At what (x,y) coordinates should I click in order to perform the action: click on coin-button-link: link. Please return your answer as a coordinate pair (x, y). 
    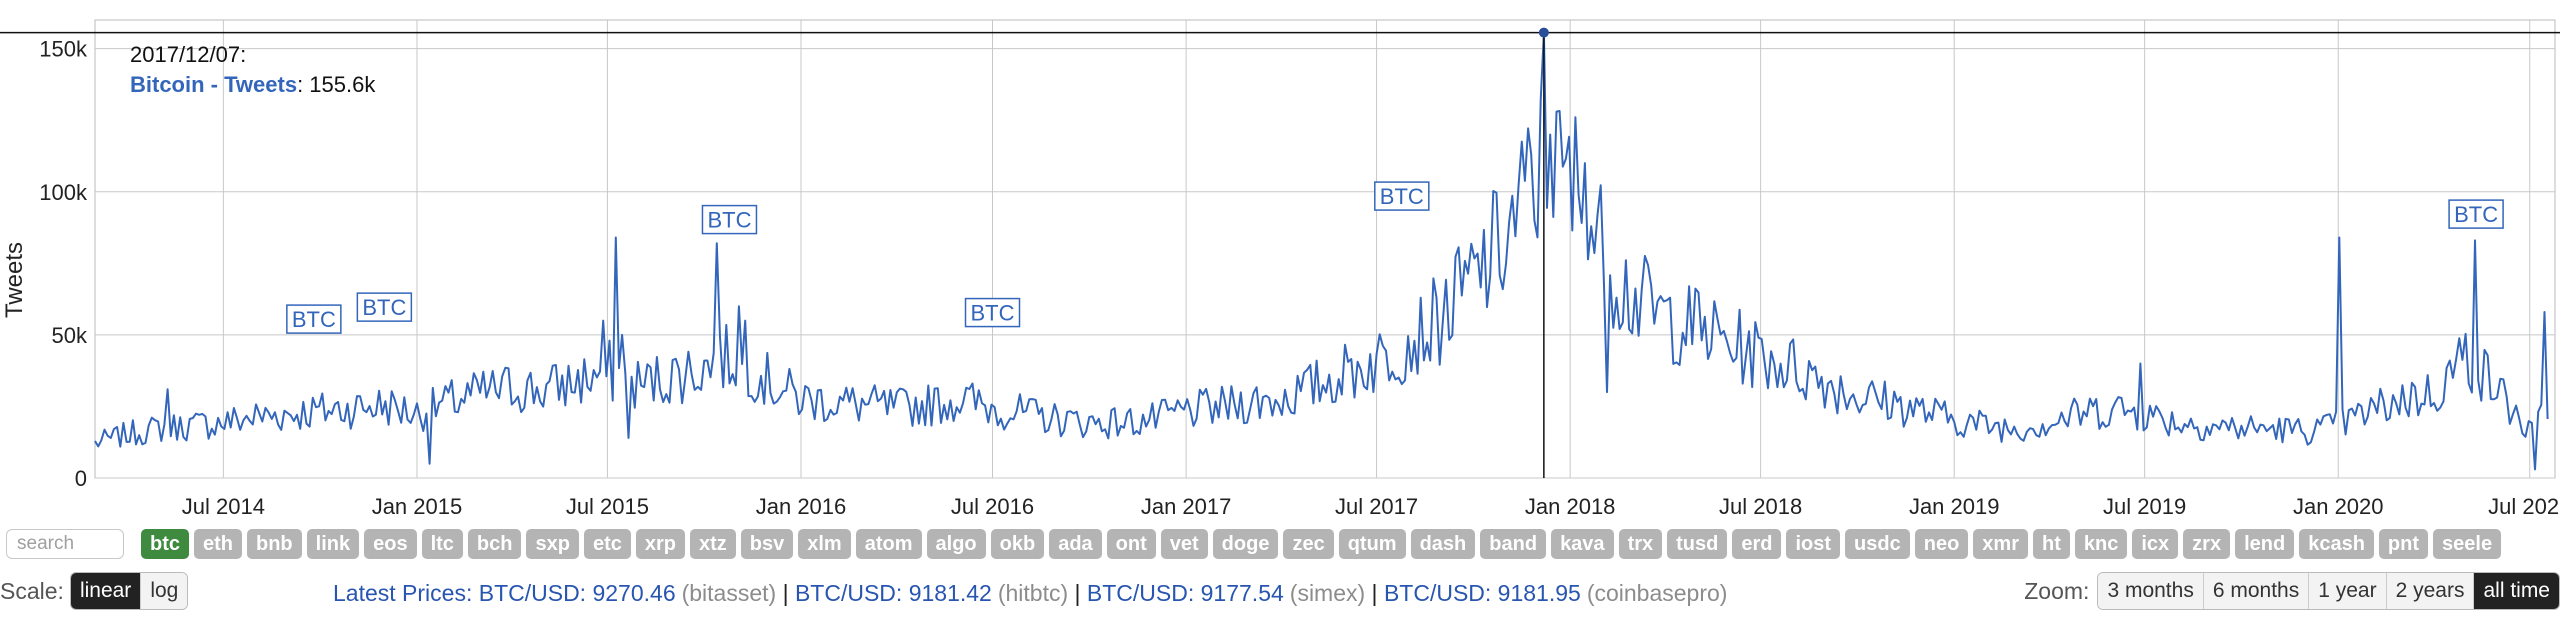
    Looking at the image, I should click on (333, 544).